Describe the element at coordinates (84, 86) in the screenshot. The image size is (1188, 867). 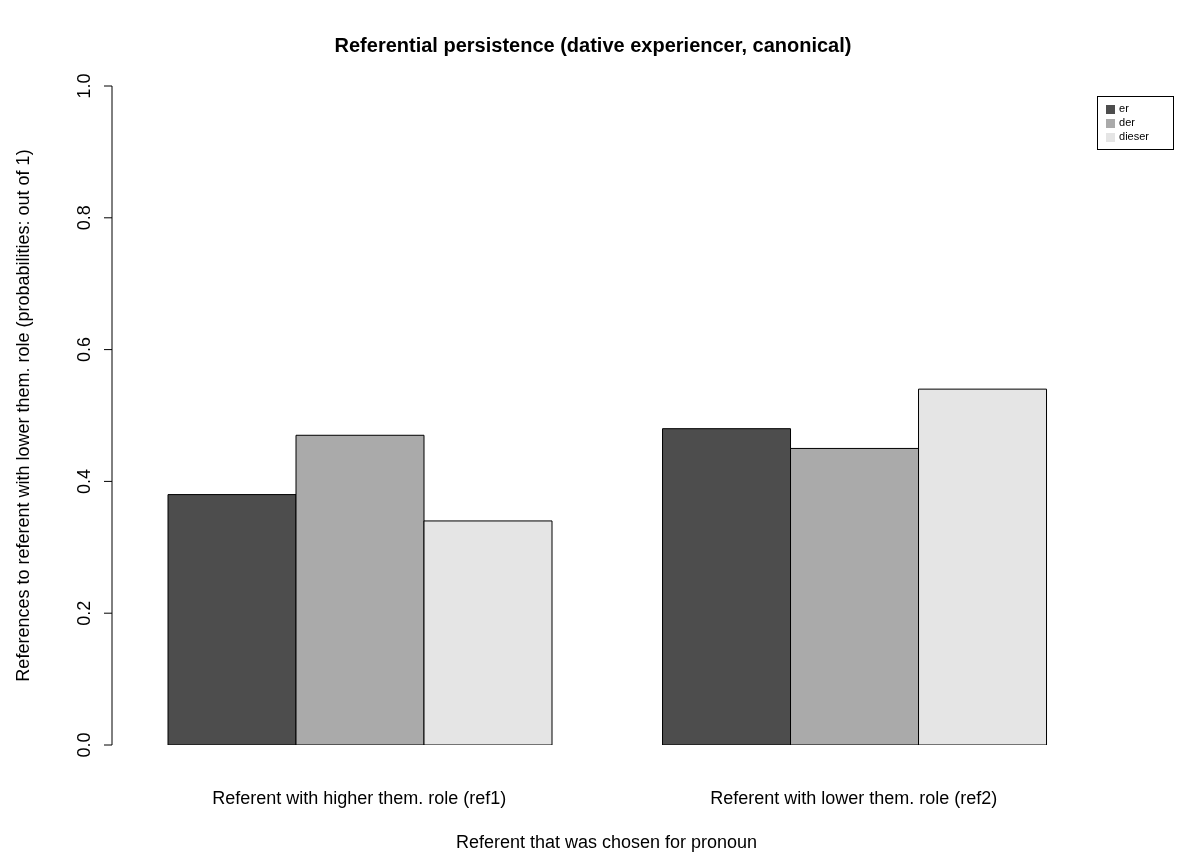
I see `y-tick-label: 1.0` at that location.